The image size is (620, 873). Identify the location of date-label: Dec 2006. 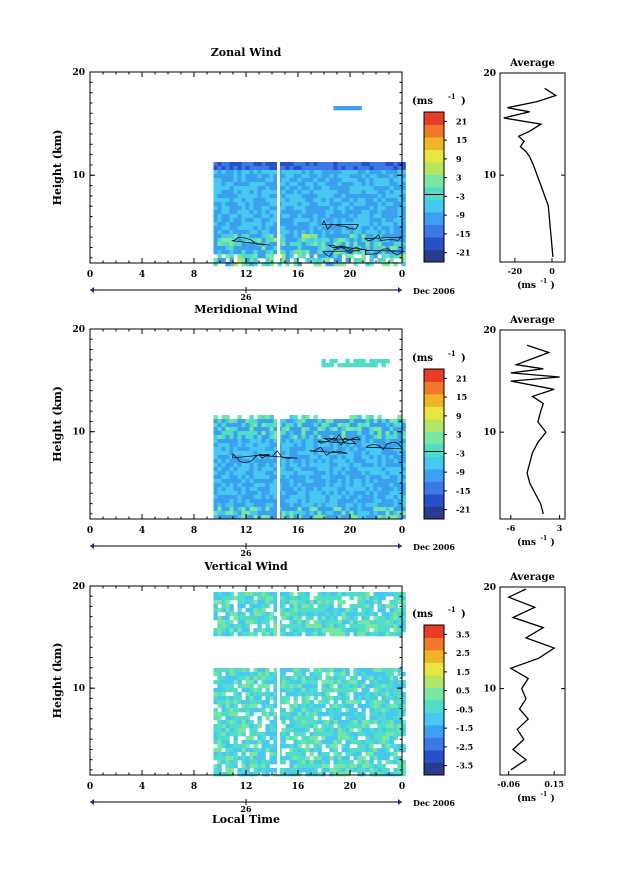
(434, 803).